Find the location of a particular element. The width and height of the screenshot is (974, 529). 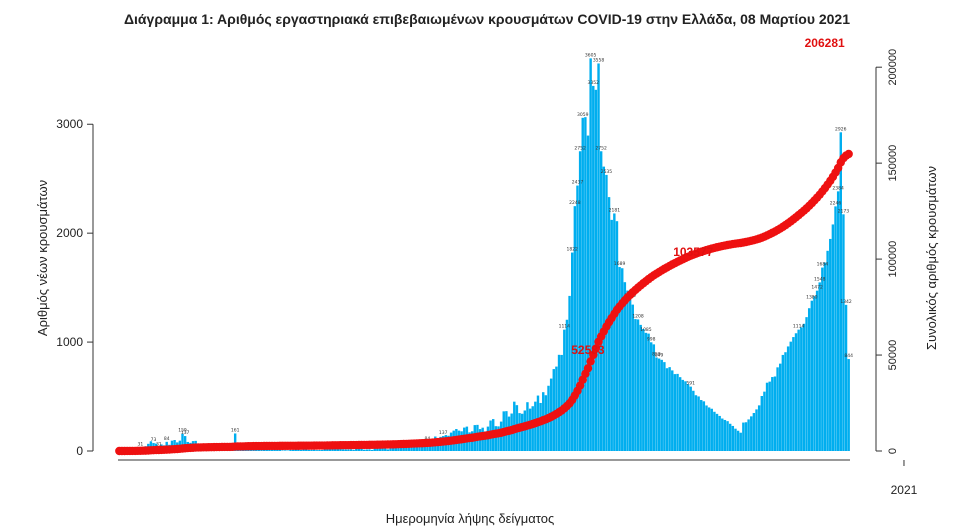

bar-value-label: 159 is located at coordinates (182, 431).